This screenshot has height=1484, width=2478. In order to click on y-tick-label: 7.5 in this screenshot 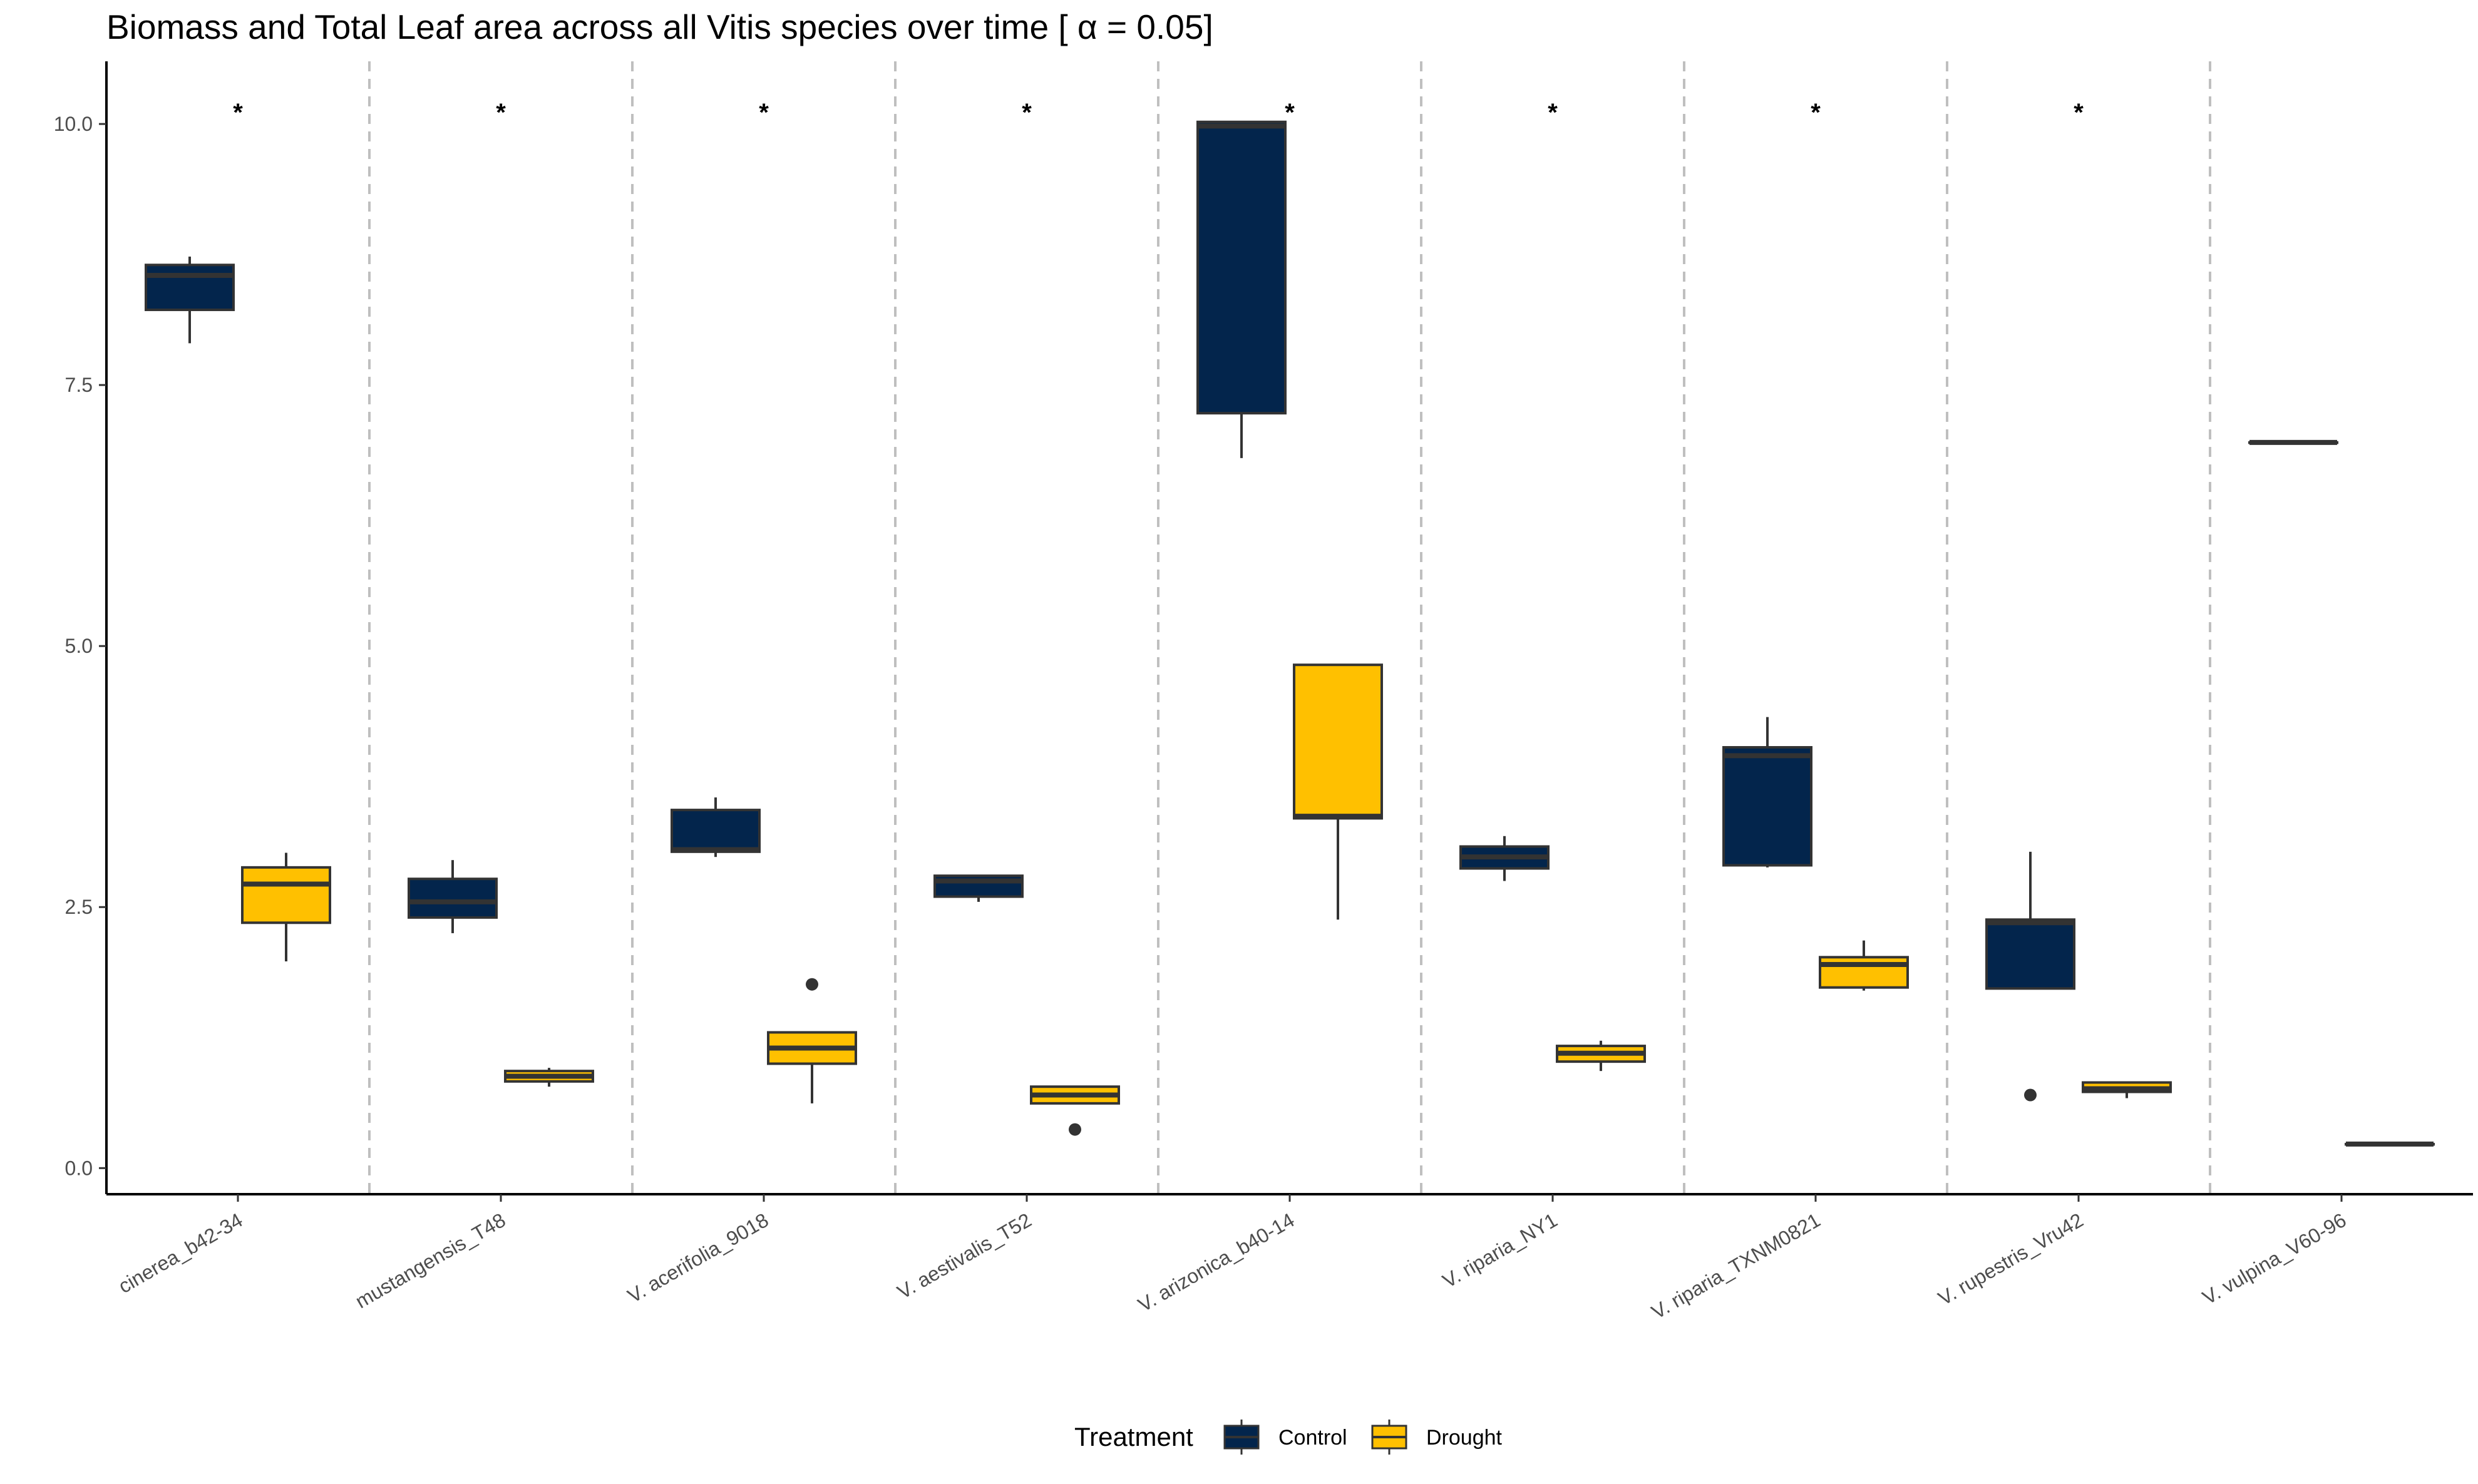, I will do `click(79, 385)`.